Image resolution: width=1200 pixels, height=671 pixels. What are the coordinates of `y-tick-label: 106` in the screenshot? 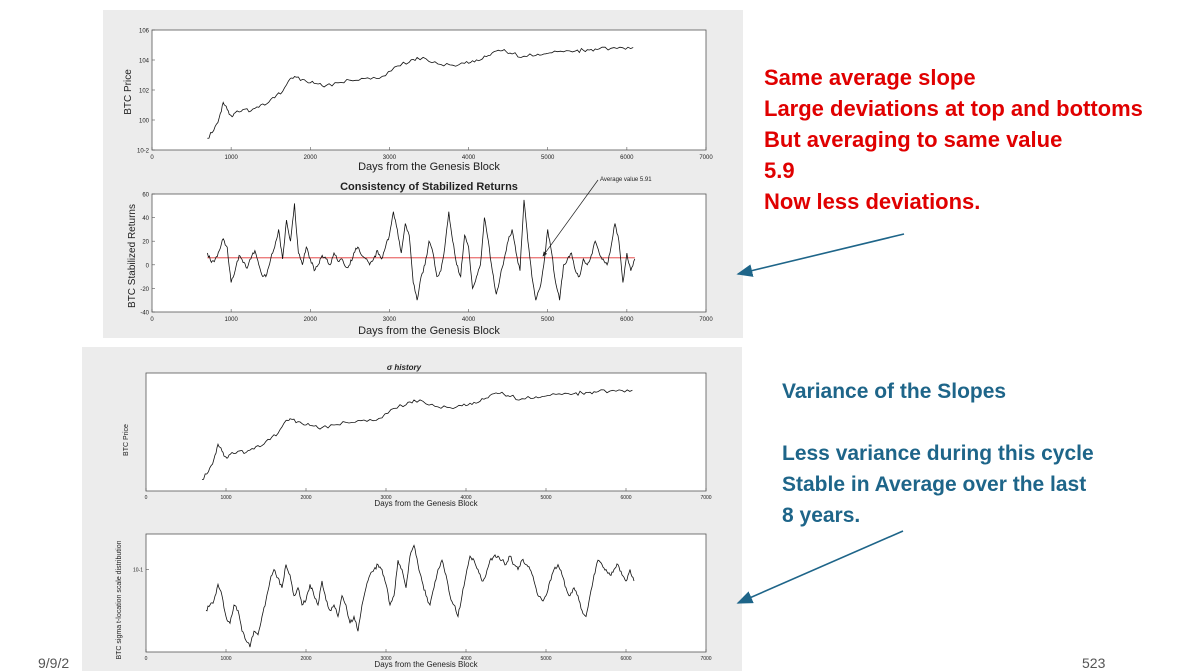 It's located at (144, 32).